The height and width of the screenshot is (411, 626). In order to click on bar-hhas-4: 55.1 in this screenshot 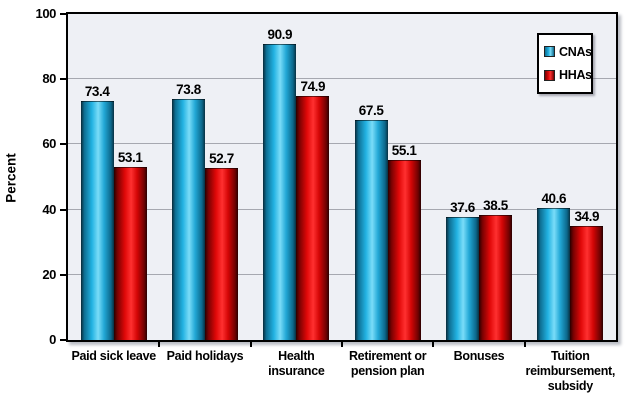, I will do `click(404, 241)`.